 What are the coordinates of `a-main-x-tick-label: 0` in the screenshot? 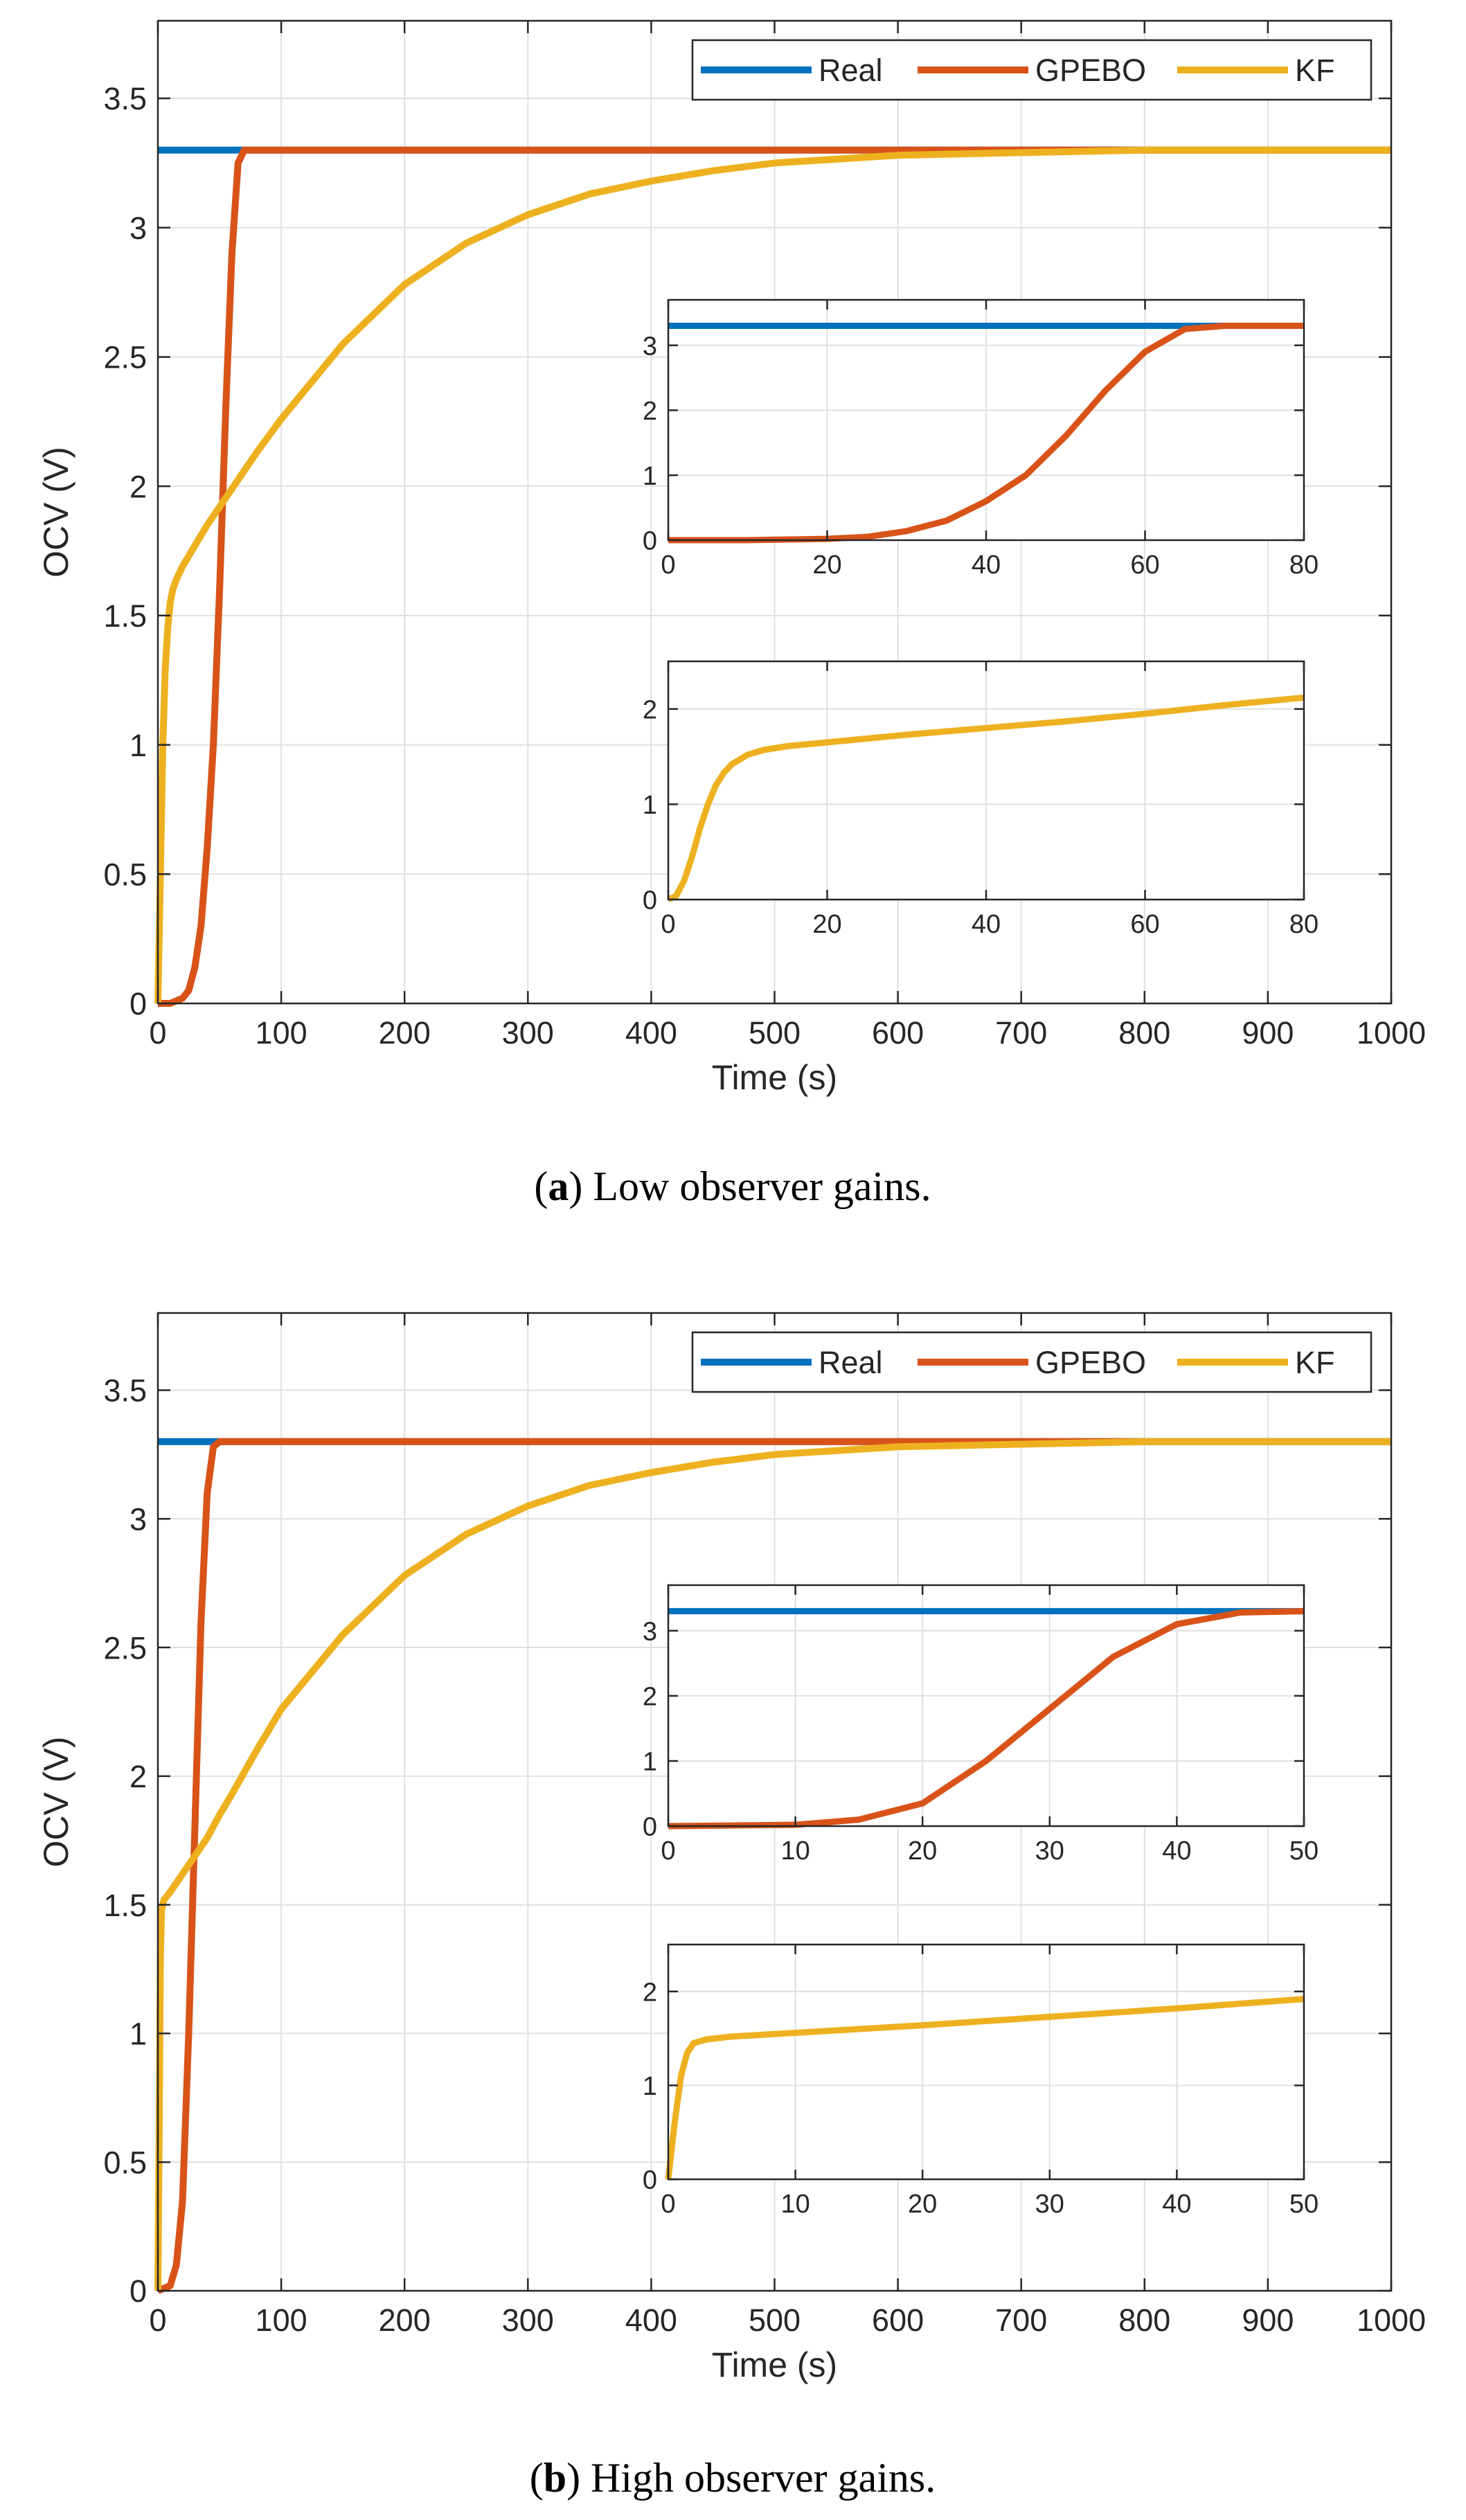 It's located at (157, 1033).